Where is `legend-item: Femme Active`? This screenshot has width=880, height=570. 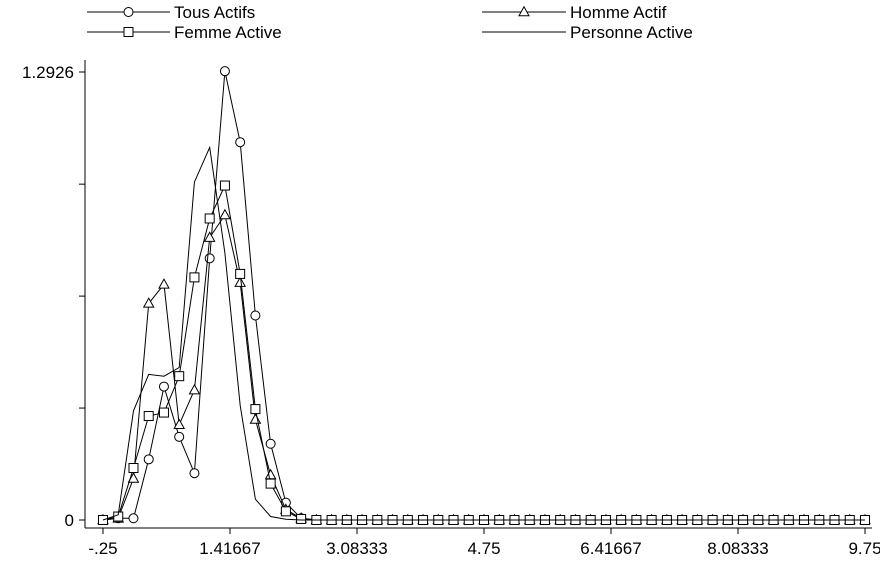
legend-item: Femme Active is located at coordinates (184, 32).